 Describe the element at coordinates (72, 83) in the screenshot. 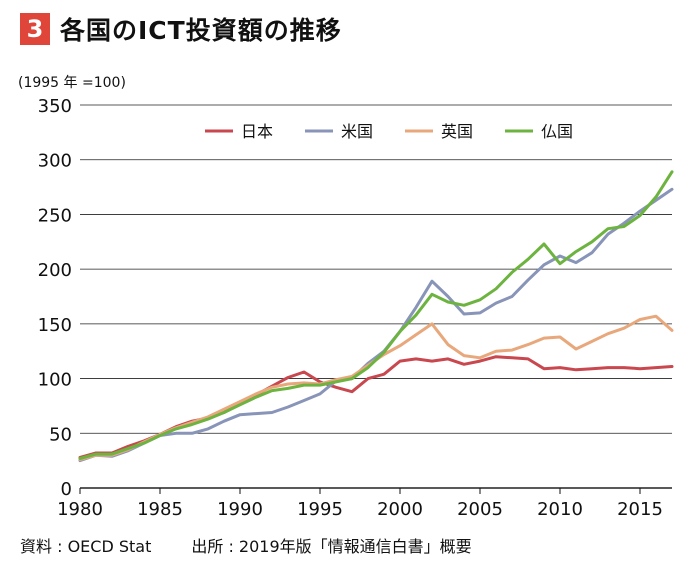

I see `y-axis-unit-label: (1995 年 =100)` at that location.